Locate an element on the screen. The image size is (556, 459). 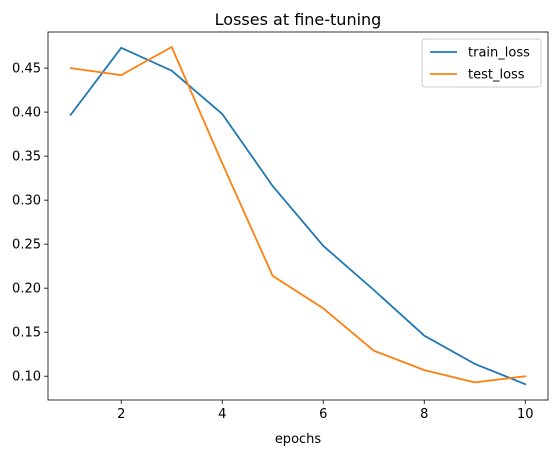
y-tick-label: 0.30 is located at coordinates (26, 201).